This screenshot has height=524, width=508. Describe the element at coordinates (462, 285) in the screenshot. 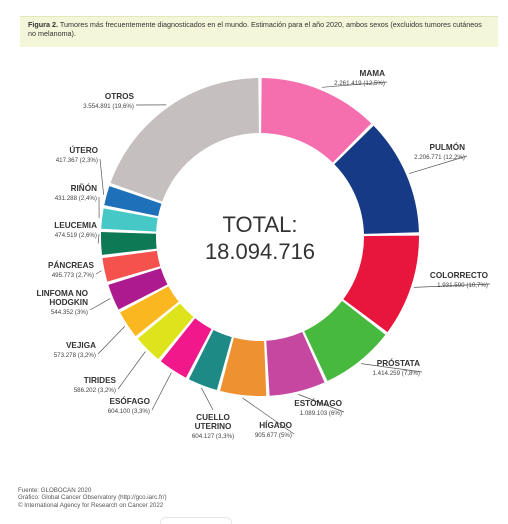

I see `value-label-colorrecto: 1.931.590 (10,7%)` at that location.